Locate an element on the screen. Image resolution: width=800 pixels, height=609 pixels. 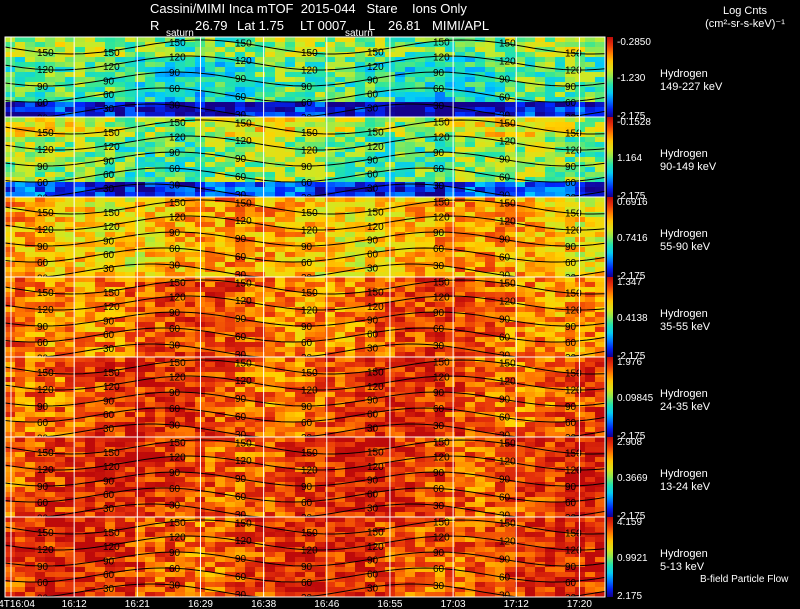
contour-label: 60 is located at coordinates (109, 95).